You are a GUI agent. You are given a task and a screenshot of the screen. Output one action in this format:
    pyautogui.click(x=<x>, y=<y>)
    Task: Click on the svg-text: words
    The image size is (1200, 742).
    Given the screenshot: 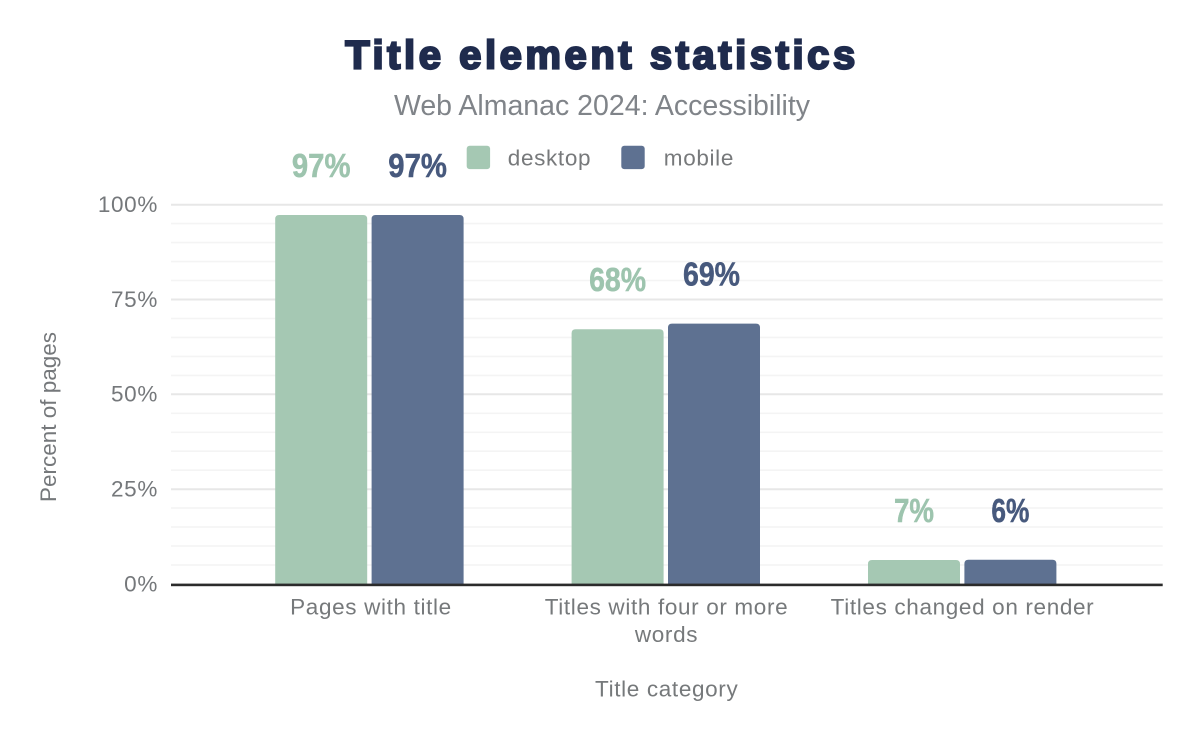 What is the action you would take?
    pyautogui.click(x=666, y=634)
    